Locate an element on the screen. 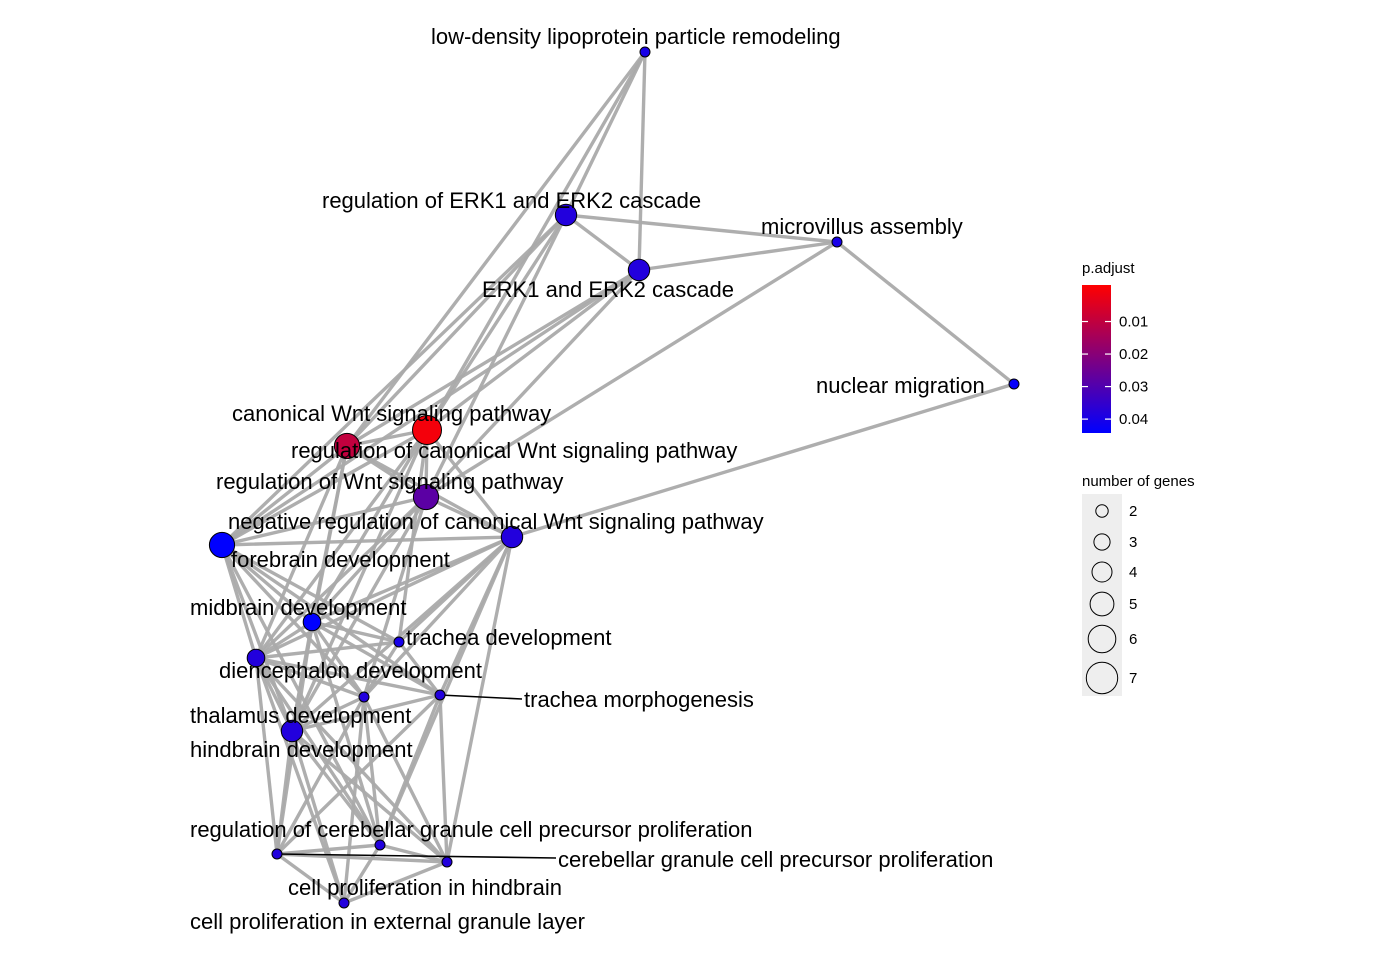  edge-canonical-wnt-signaling-pathway--diencephalon-development is located at coordinates (341, 544).